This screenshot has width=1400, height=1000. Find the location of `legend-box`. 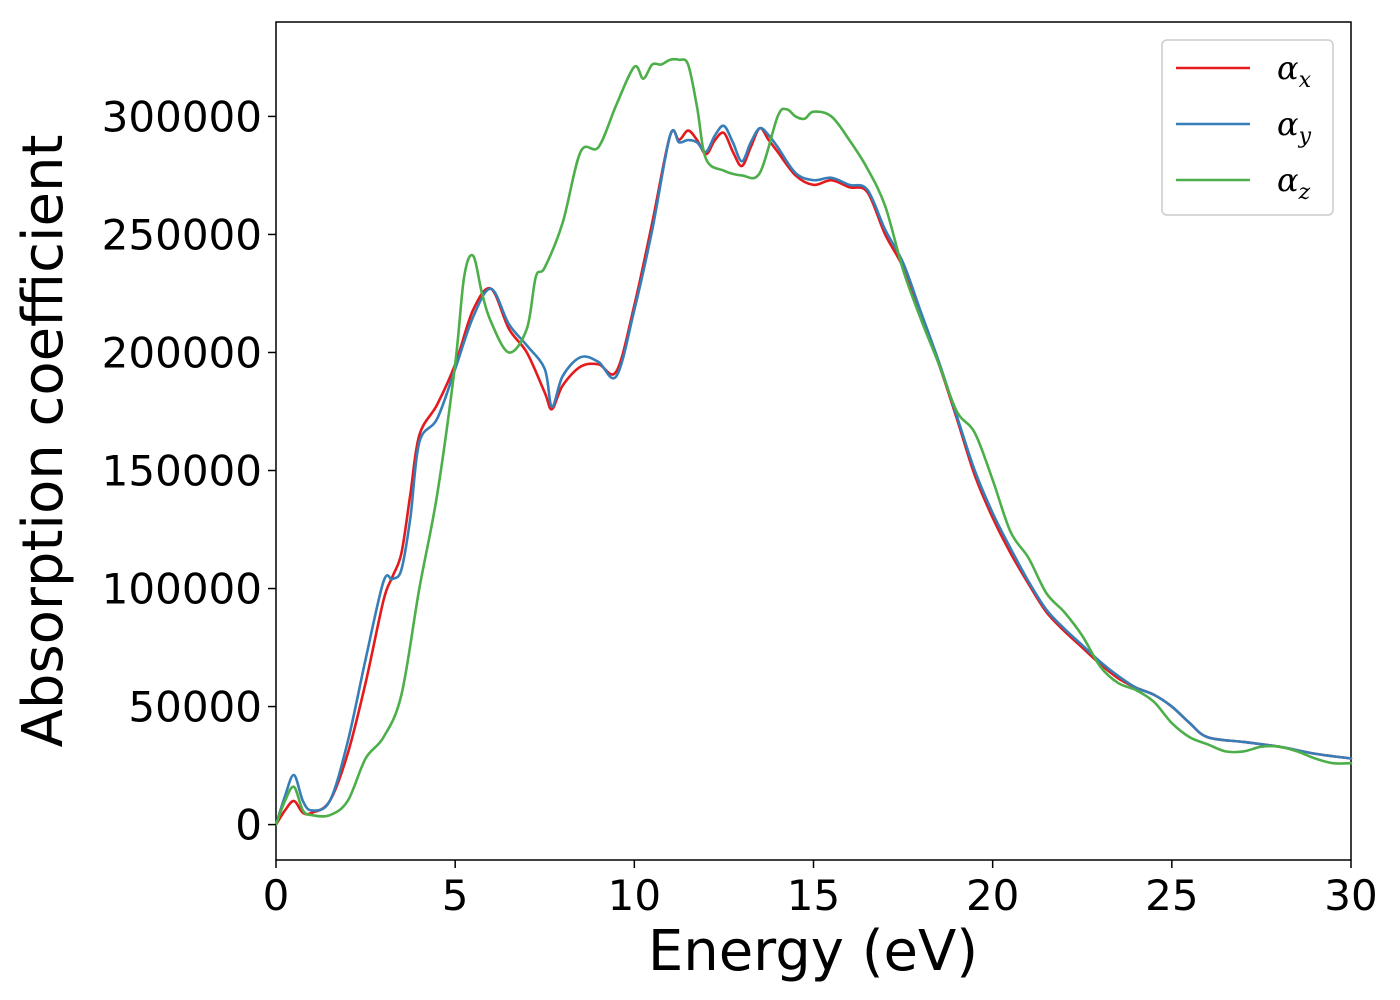

legend-box is located at coordinates (1247, 127).